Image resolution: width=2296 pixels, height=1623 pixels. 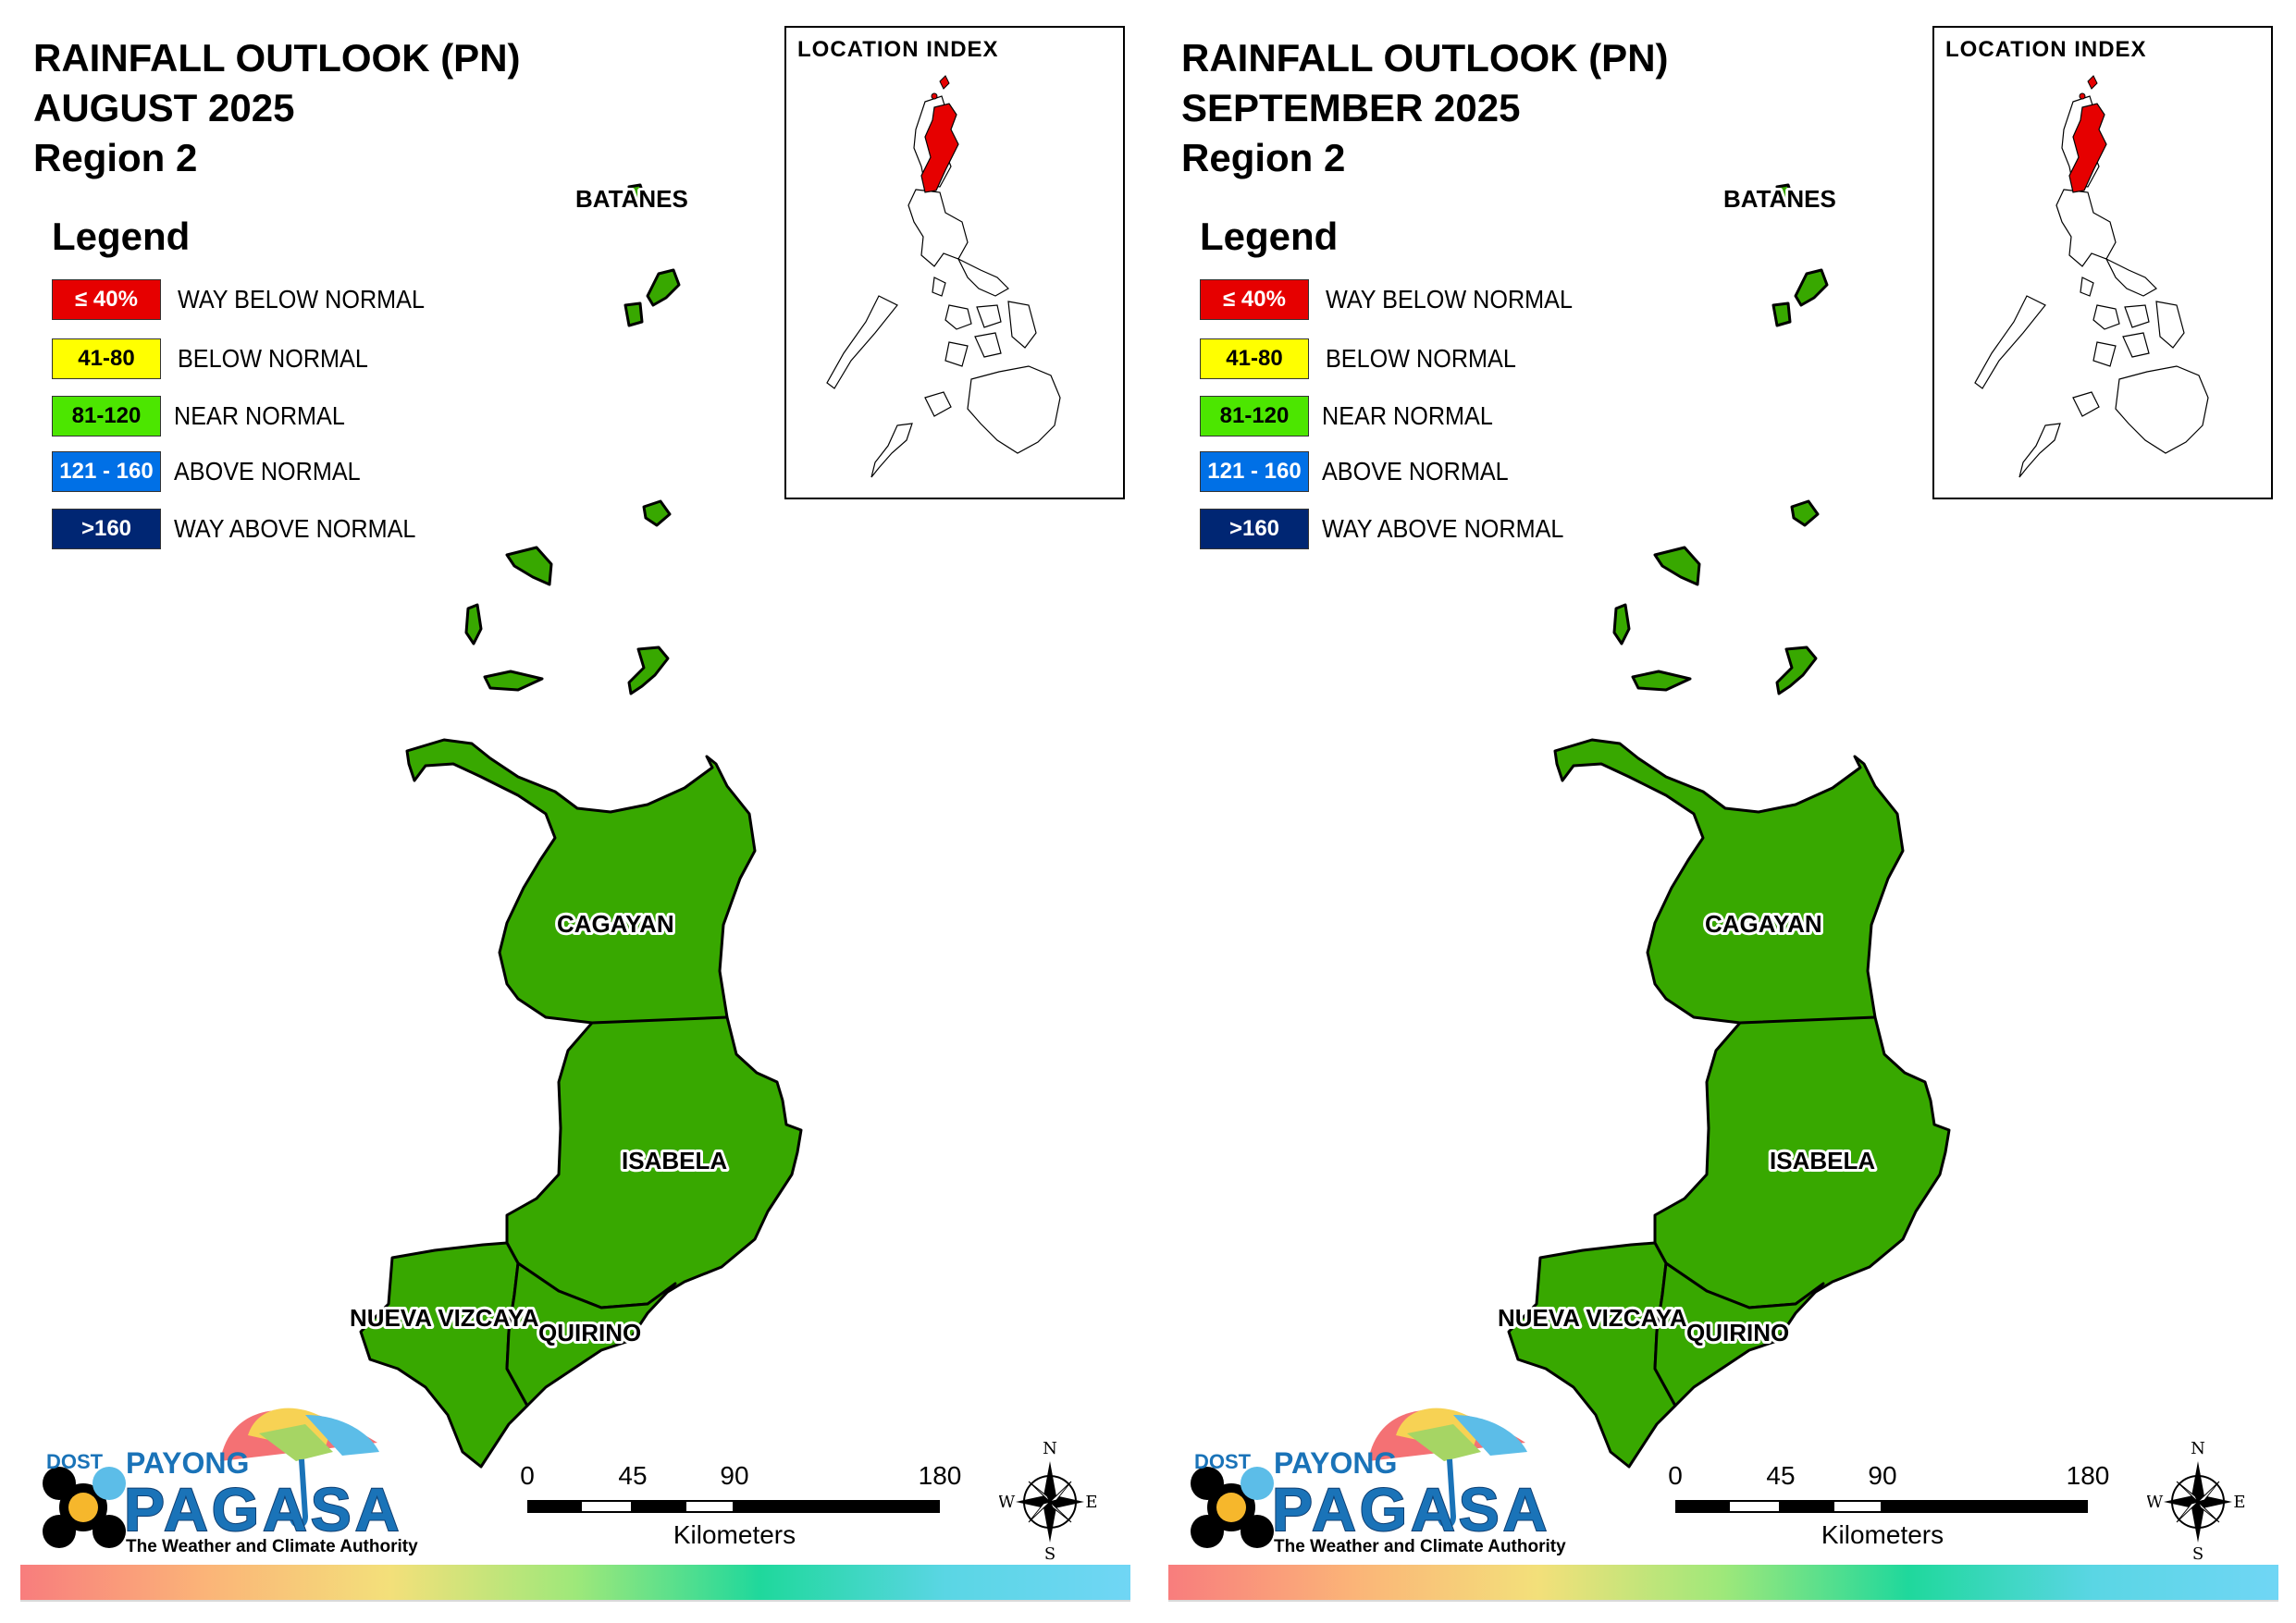 What do you see at coordinates (444, 1318) in the screenshot?
I see `province-label-nueva-vizcaya: NUEVA VIZCAYA` at bounding box center [444, 1318].